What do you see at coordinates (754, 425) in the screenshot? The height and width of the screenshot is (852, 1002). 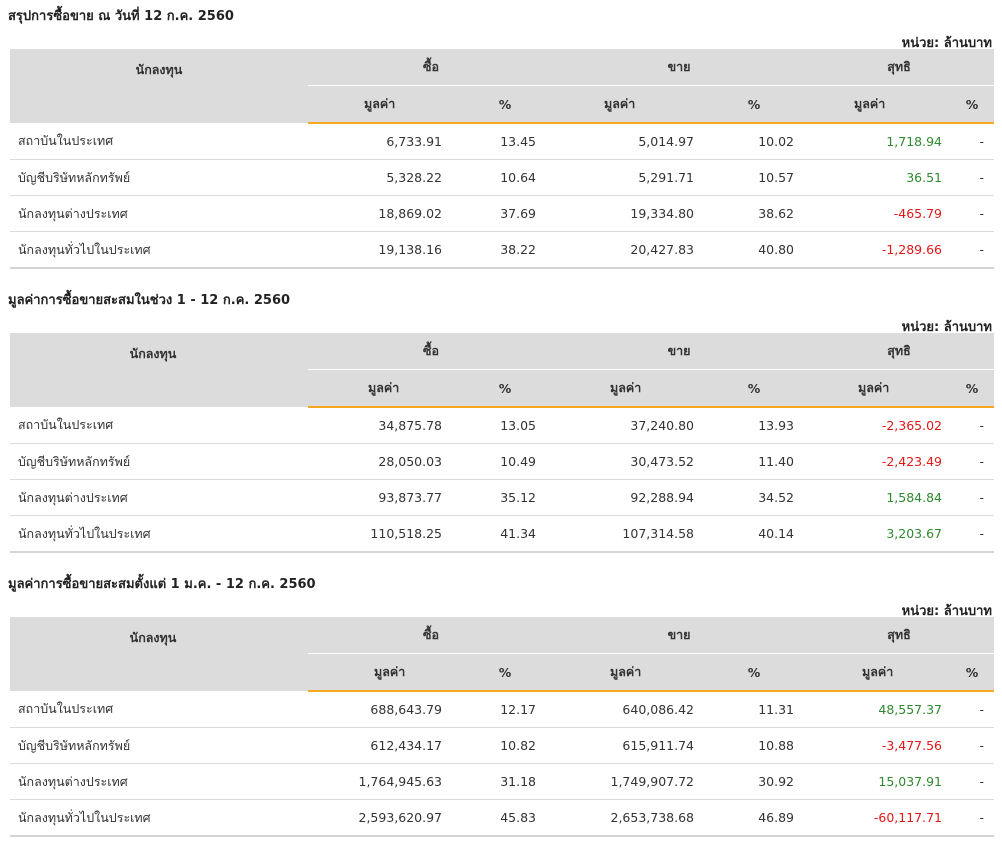 I see `sell-percent-cell: 13.93` at bounding box center [754, 425].